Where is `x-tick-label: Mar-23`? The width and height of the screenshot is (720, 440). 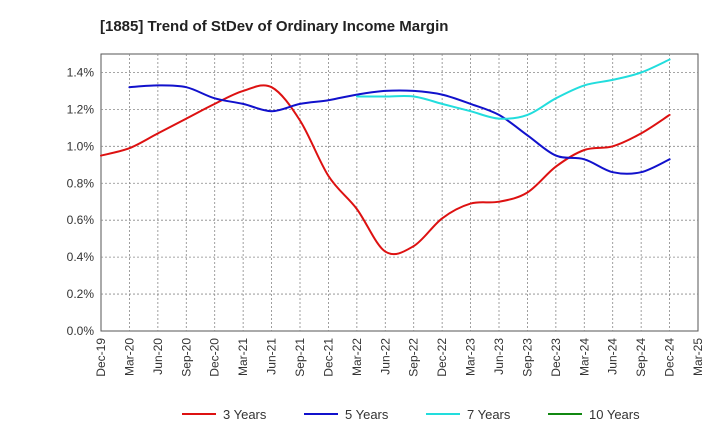
x-tick-label: Mar-23 is located at coordinates (471, 357).